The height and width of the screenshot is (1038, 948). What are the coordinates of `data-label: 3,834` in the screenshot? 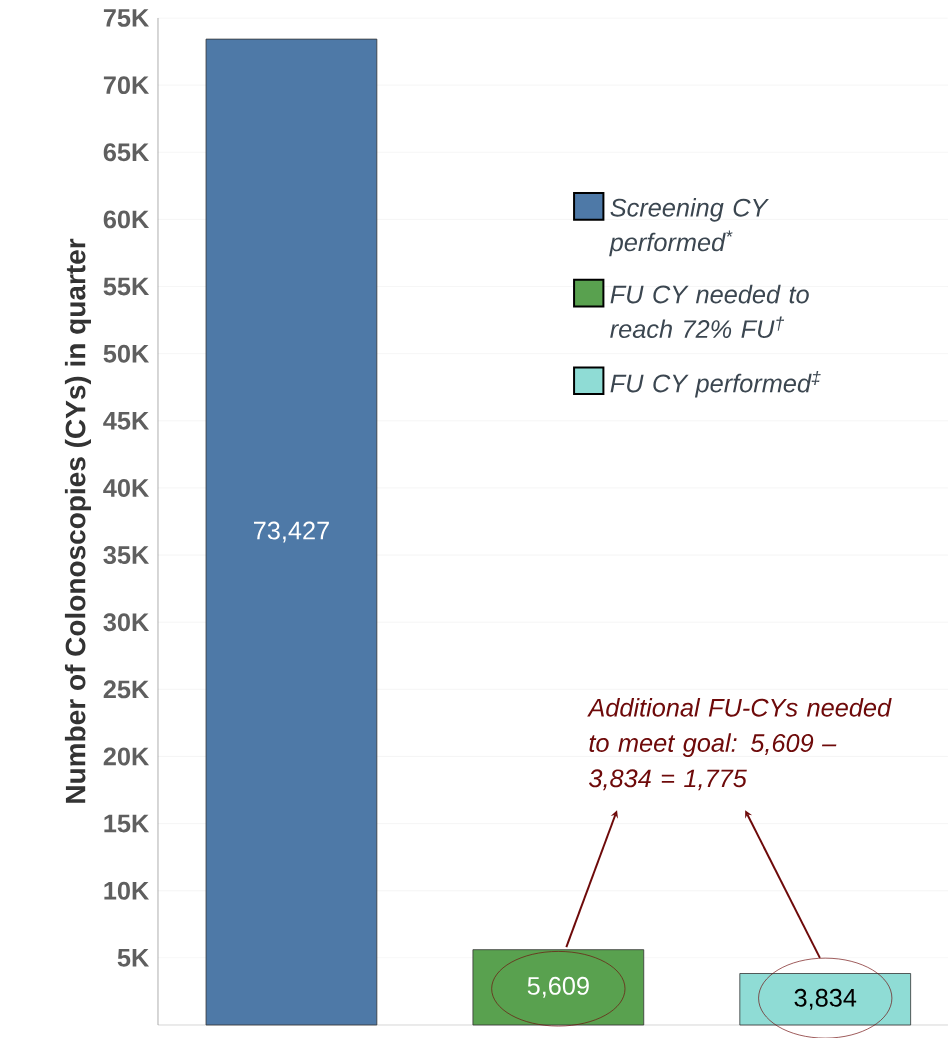 It's located at (825, 999).